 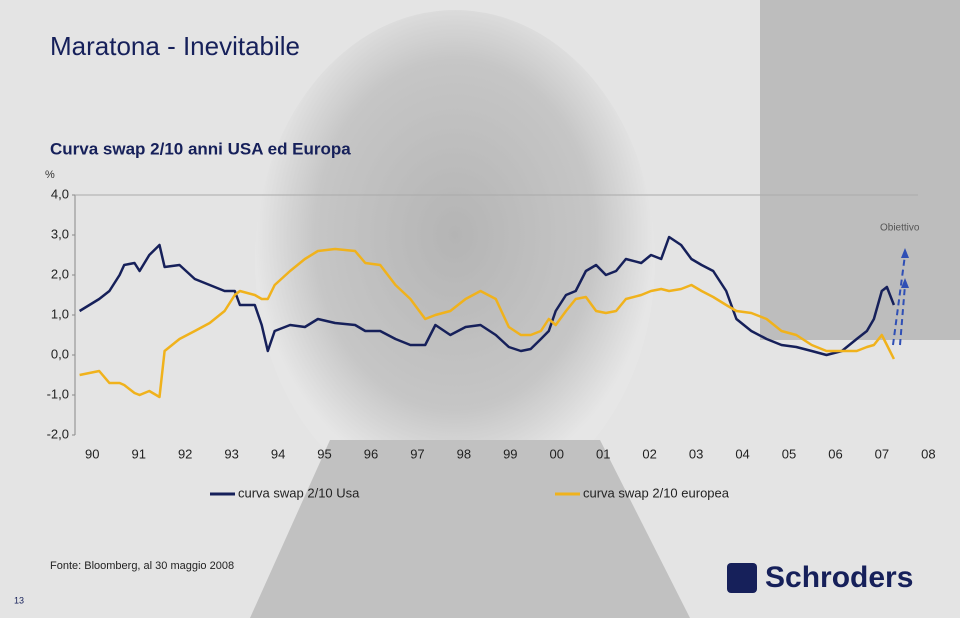 I want to click on x-tick-label: 02, so click(x=649, y=453).